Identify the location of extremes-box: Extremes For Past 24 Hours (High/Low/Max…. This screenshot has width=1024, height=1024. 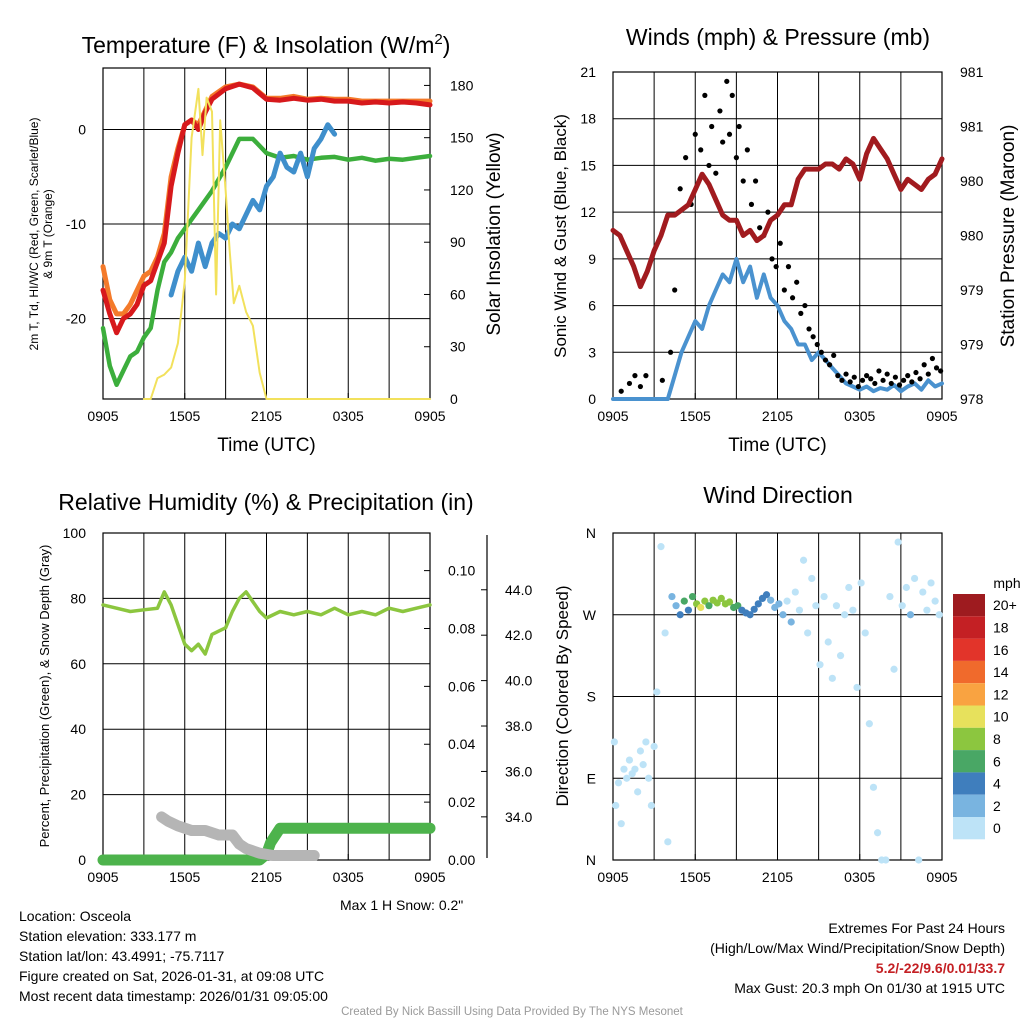
(857, 958).